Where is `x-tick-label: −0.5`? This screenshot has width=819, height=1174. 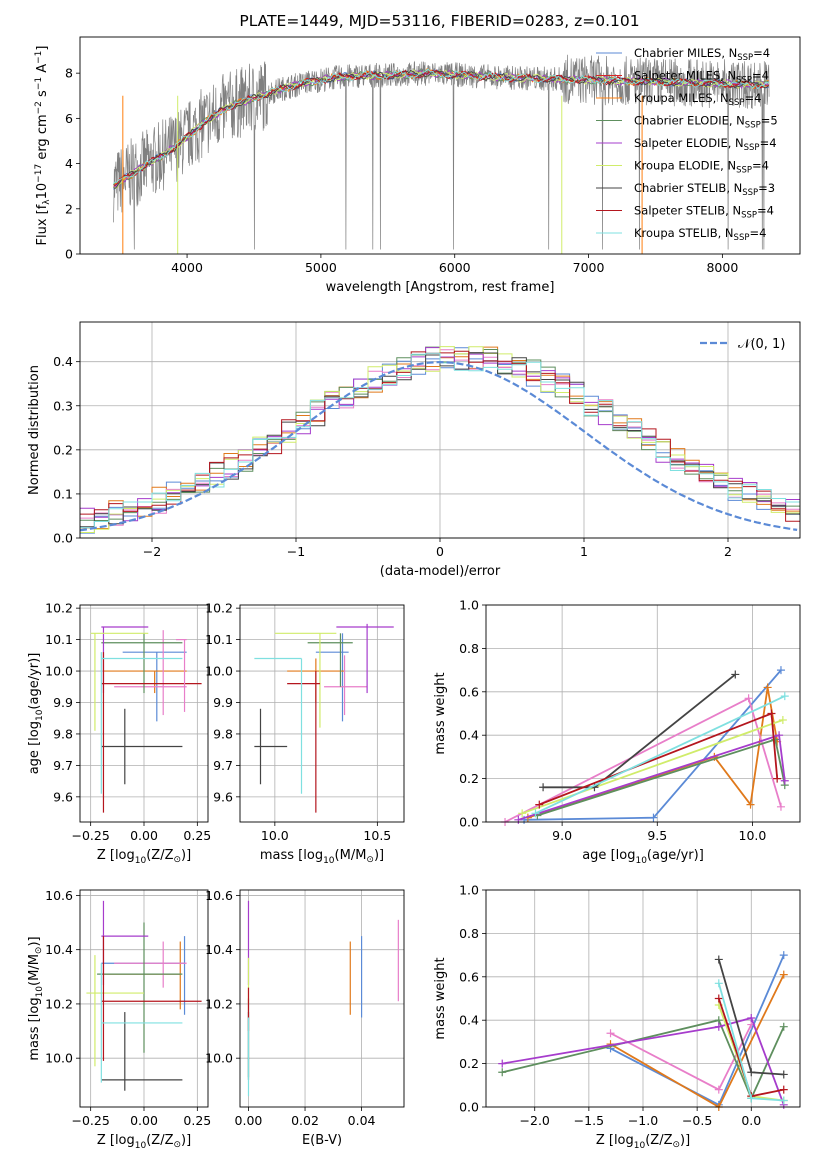 x-tick-label: −0.5 is located at coordinates (697, 1120).